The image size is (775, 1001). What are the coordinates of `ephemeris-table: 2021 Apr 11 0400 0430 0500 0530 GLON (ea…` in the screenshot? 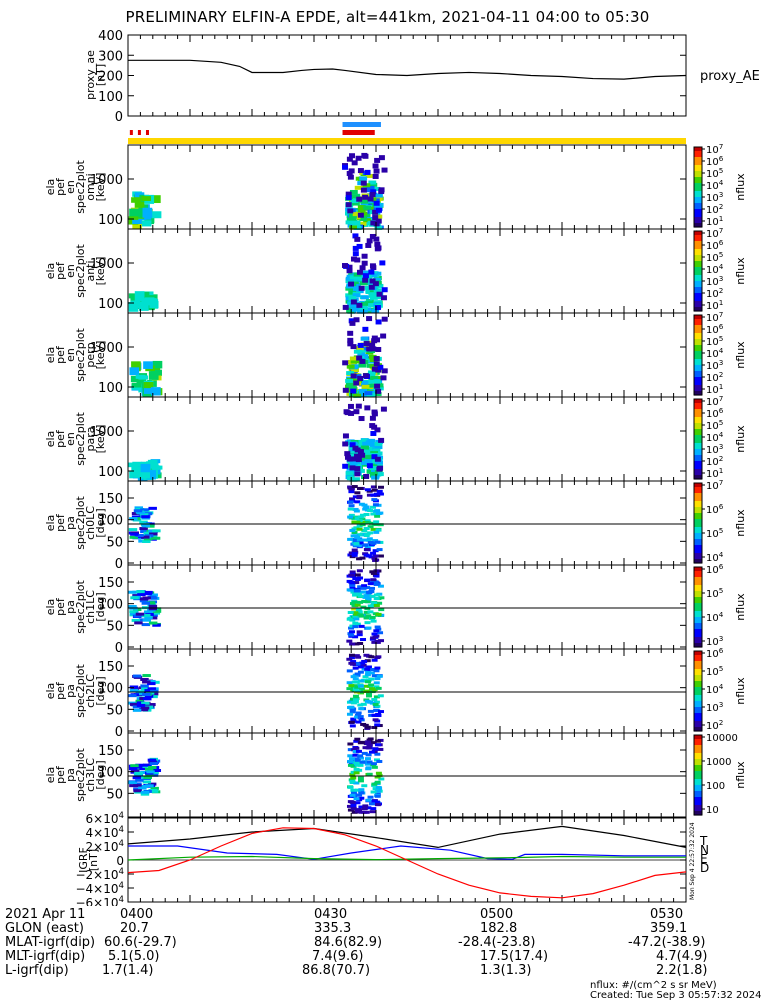 It's located at (387, 953).